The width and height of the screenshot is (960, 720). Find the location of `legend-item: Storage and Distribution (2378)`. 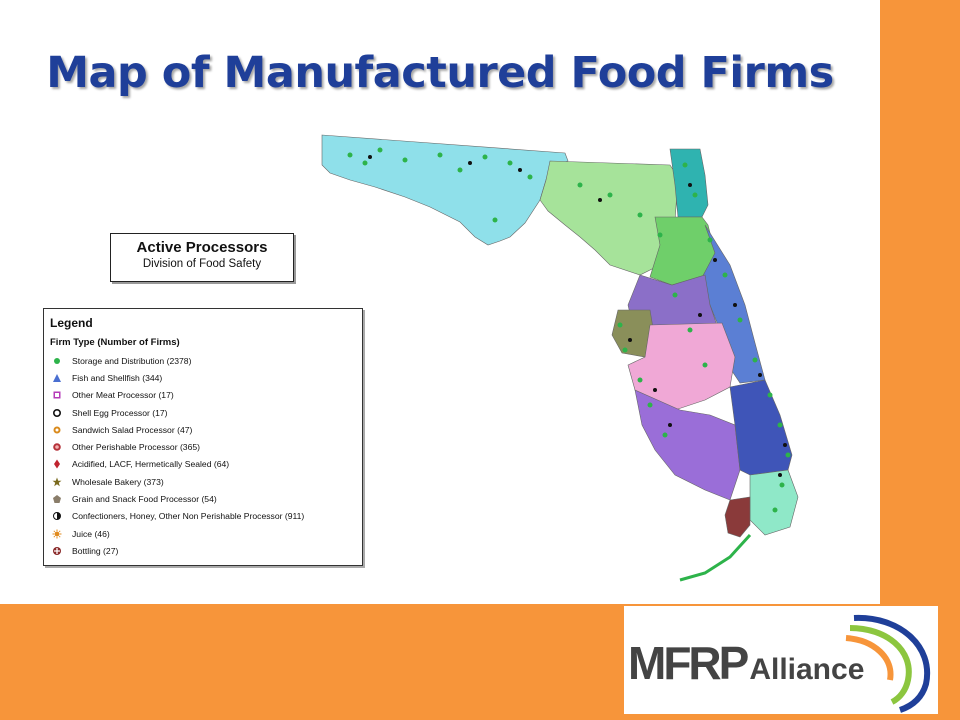

legend-item: Storage and Distribution (2378) is located at coordinates (206, 360).